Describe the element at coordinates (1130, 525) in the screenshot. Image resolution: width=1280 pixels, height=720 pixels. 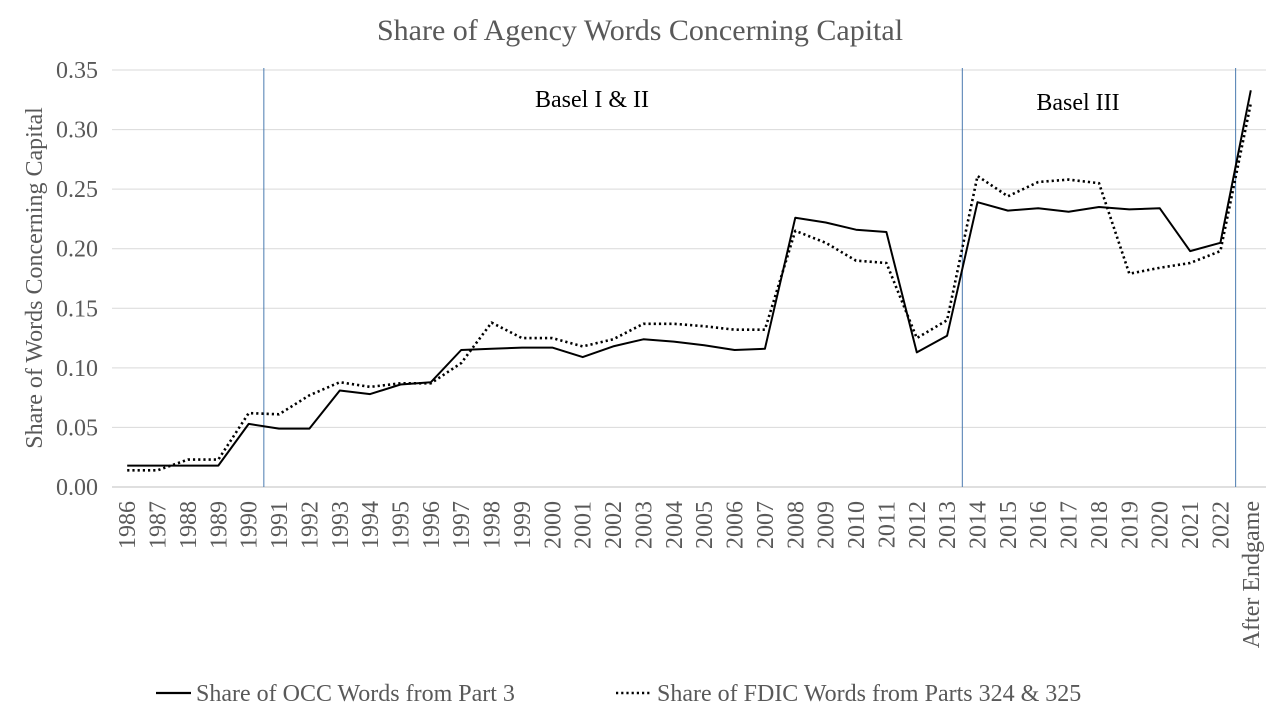
I see `x-tick-label: 2019` at that location.